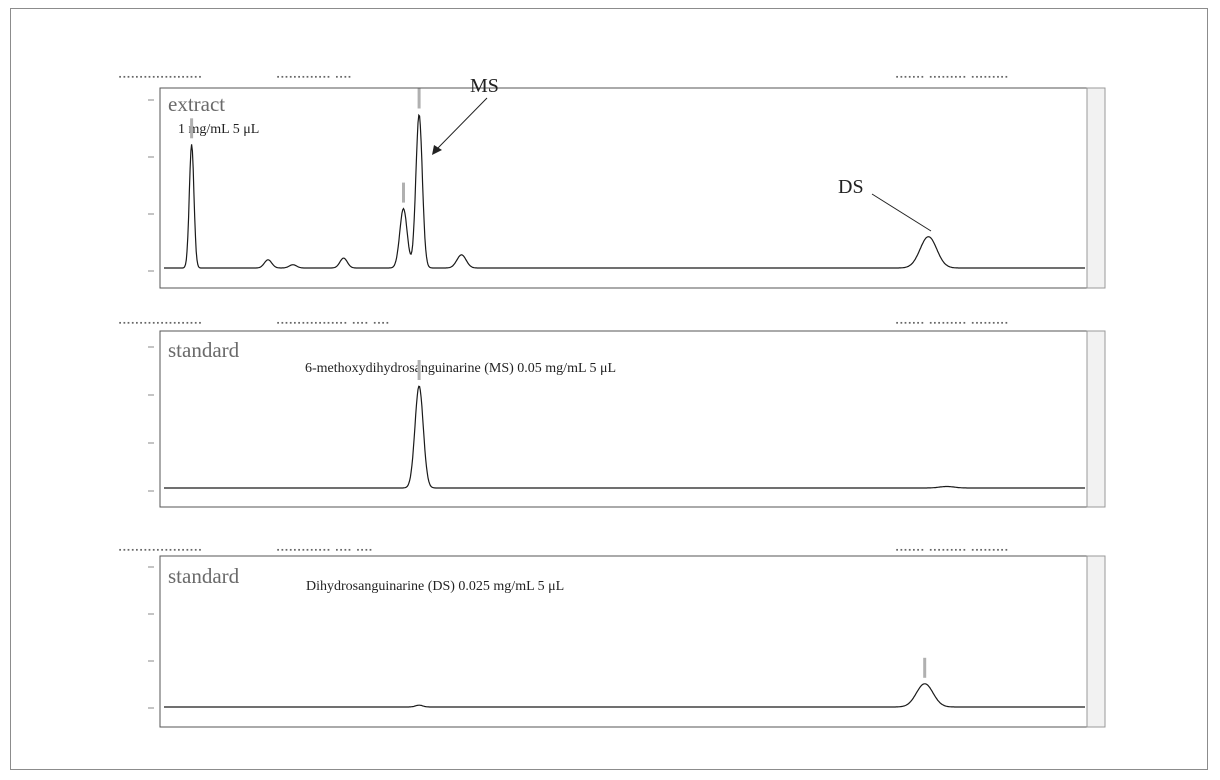 The height and width of the screenshot is (780, 1220). I want to click on annotation-ms: MS, so click(484, 86).